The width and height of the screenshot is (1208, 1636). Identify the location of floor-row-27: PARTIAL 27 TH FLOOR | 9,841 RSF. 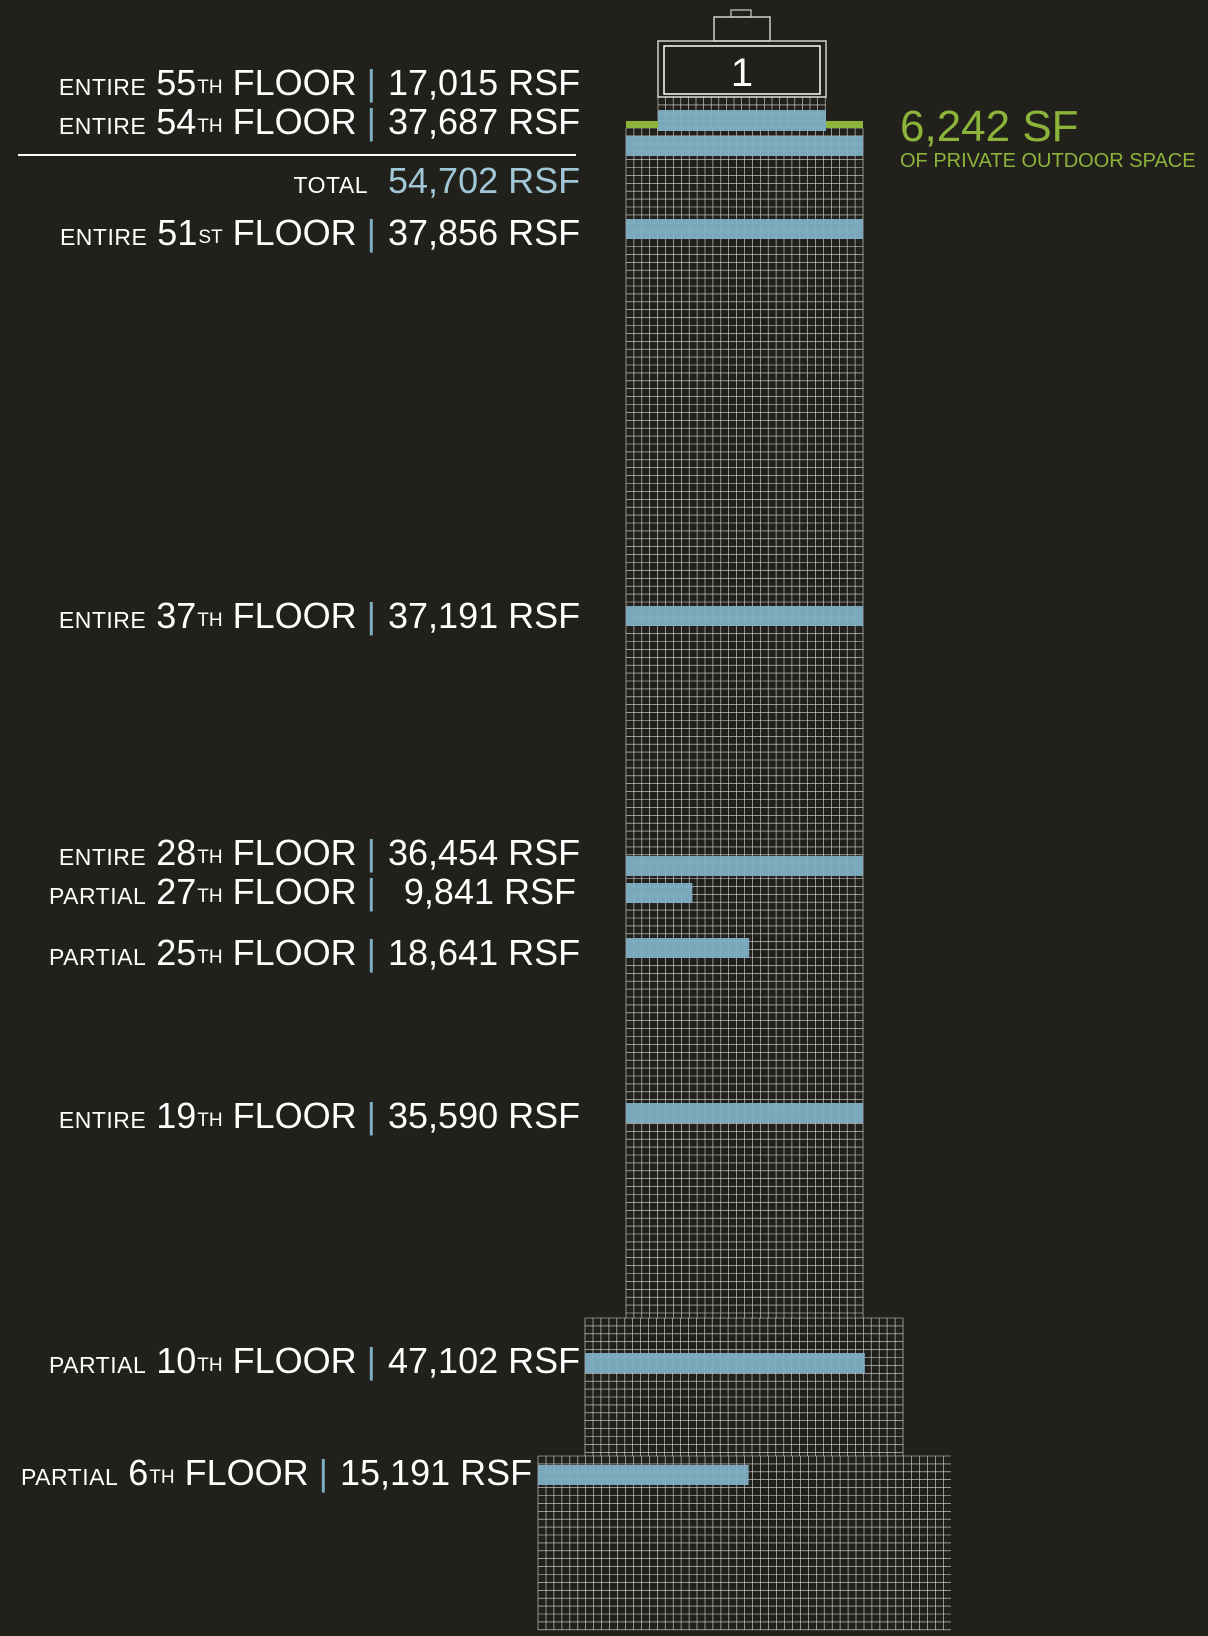
(288, 893).